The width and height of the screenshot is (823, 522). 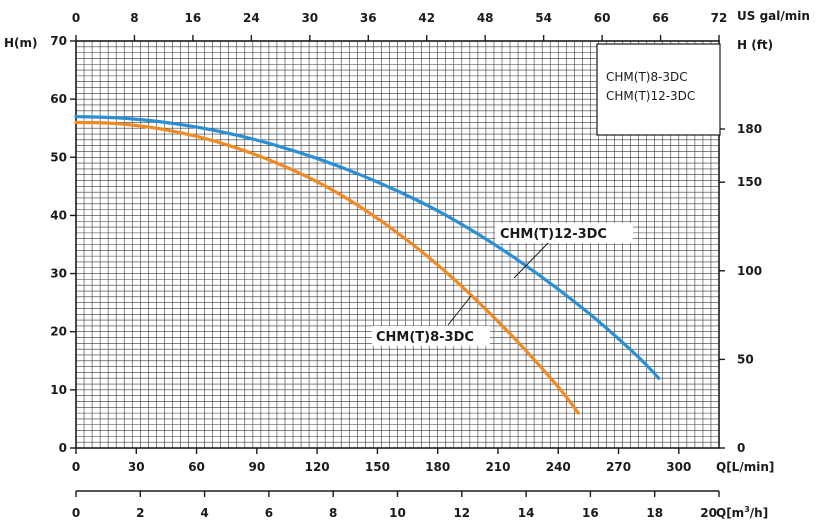 What do you see at coordinates (58, 215) in the screenshot?
I see `left-tick-label: 40` at bounding box center [58, 215].